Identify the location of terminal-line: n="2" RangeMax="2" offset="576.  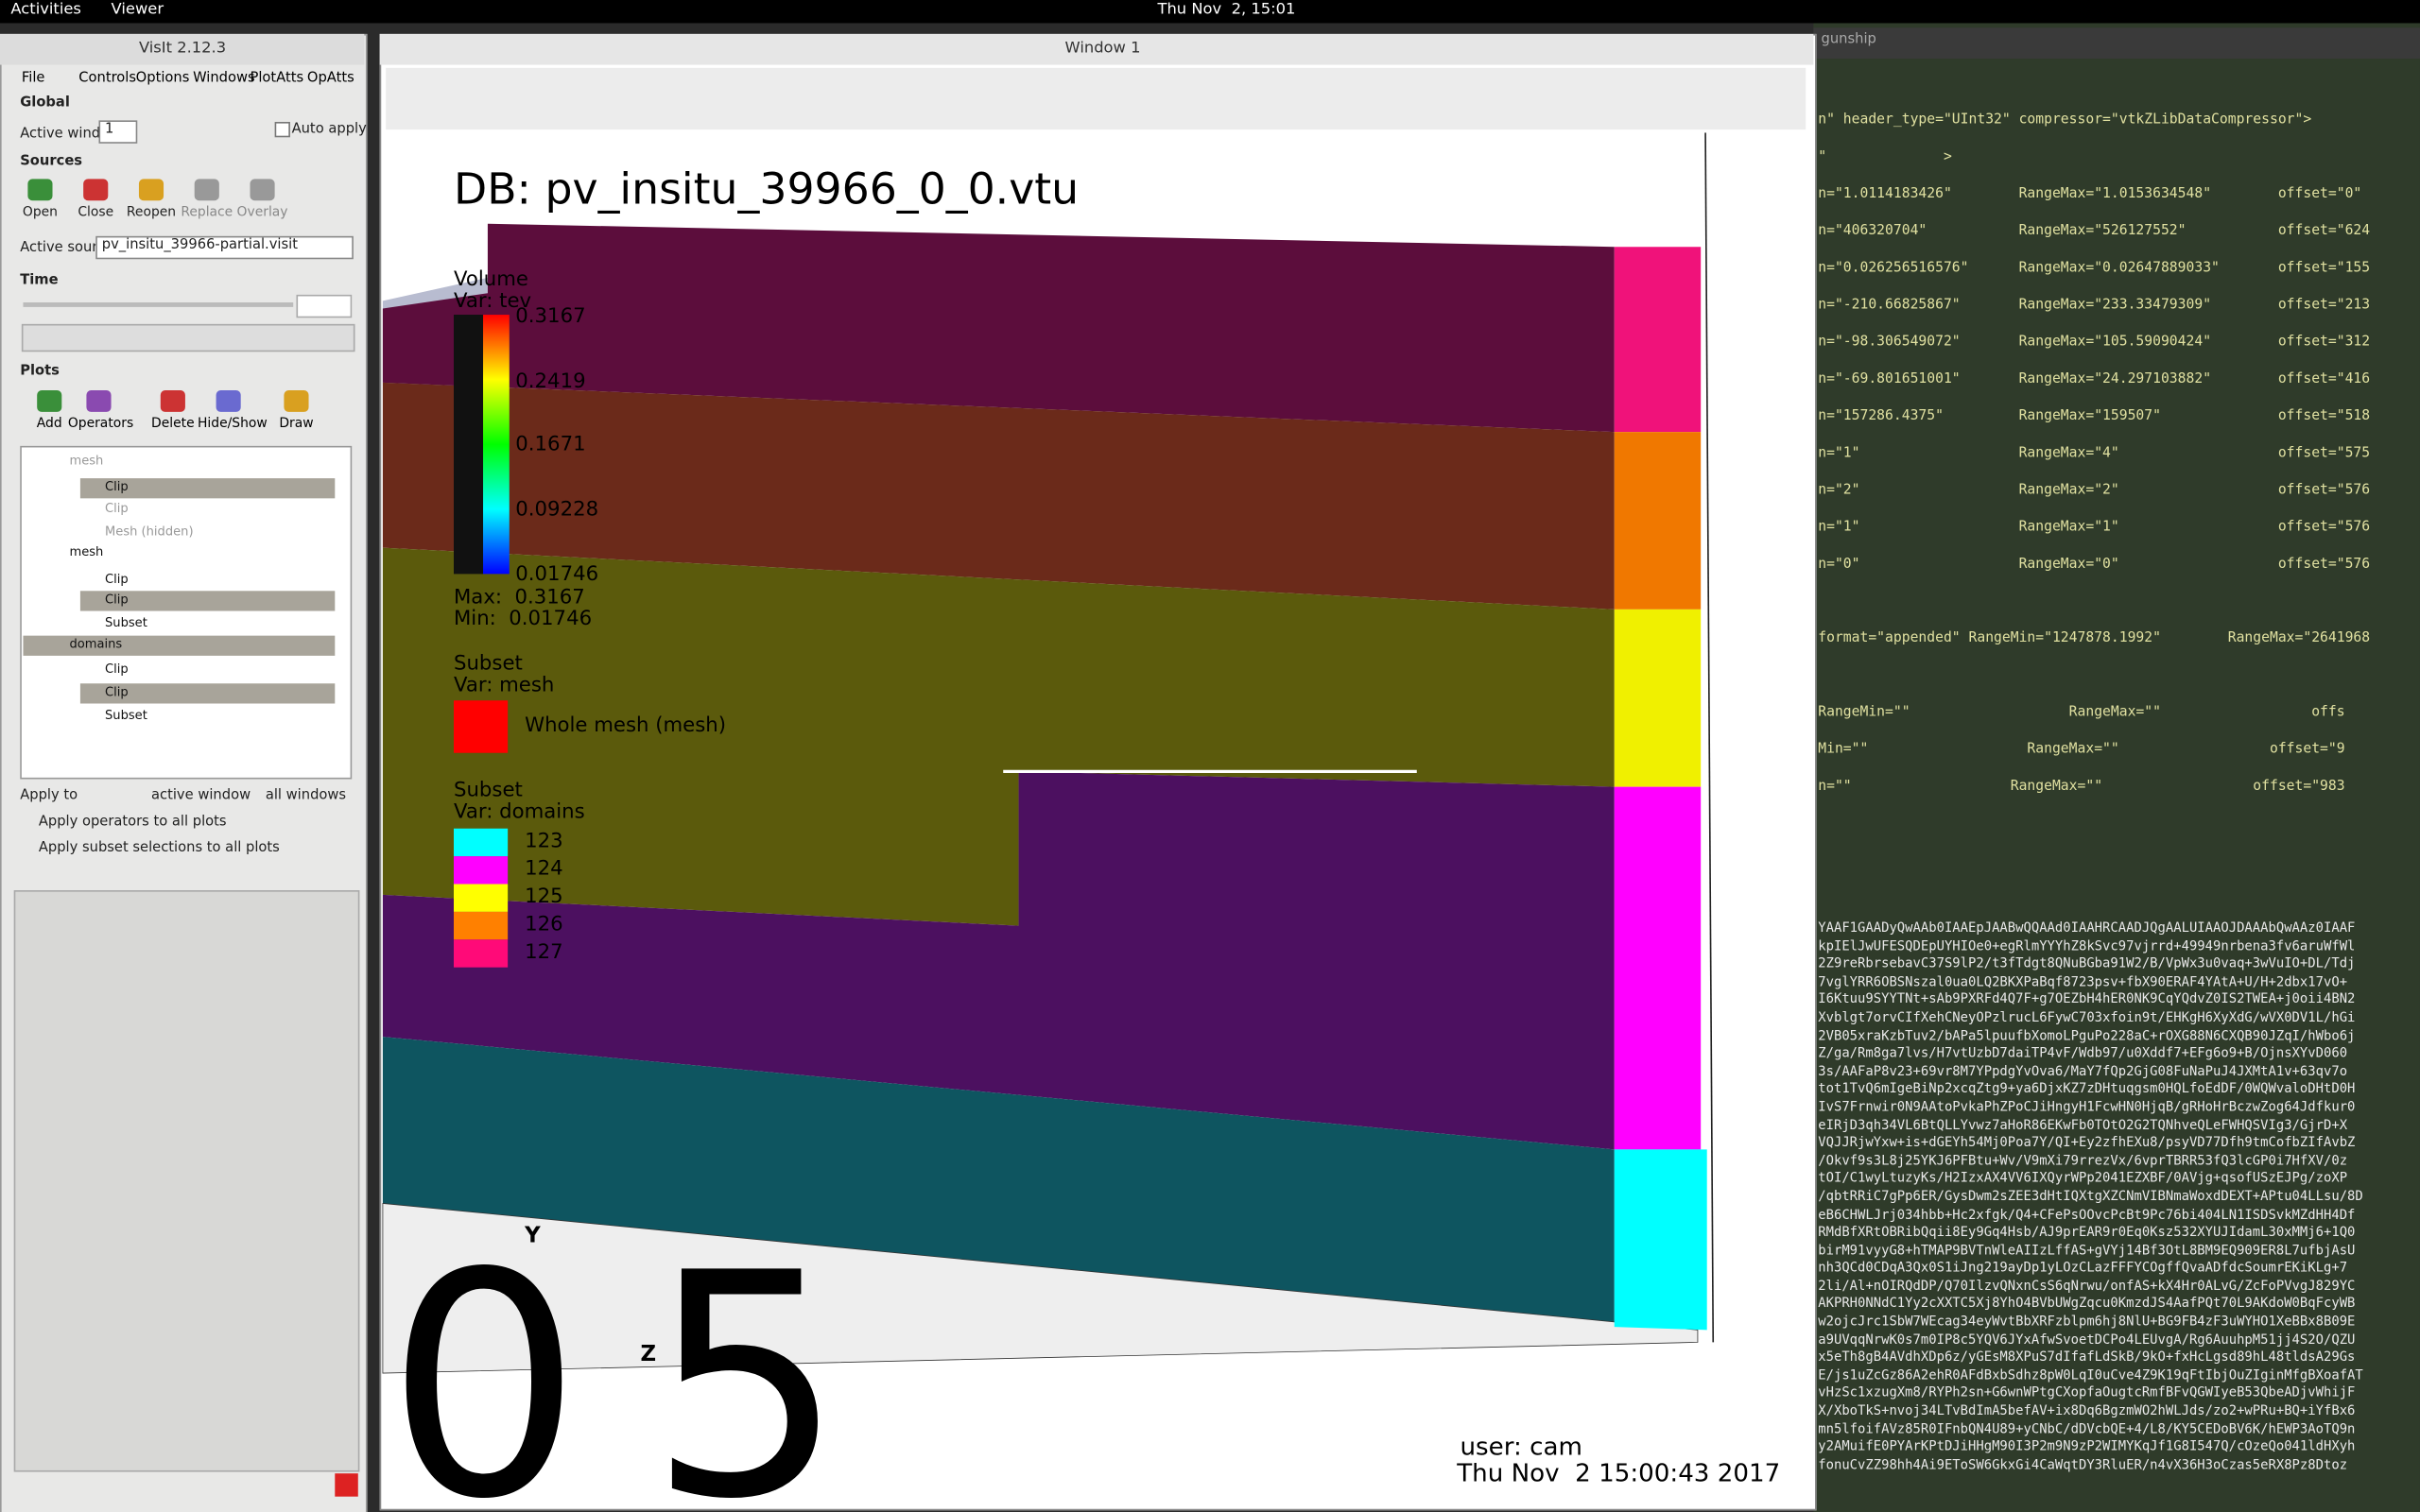
(2094, 491).